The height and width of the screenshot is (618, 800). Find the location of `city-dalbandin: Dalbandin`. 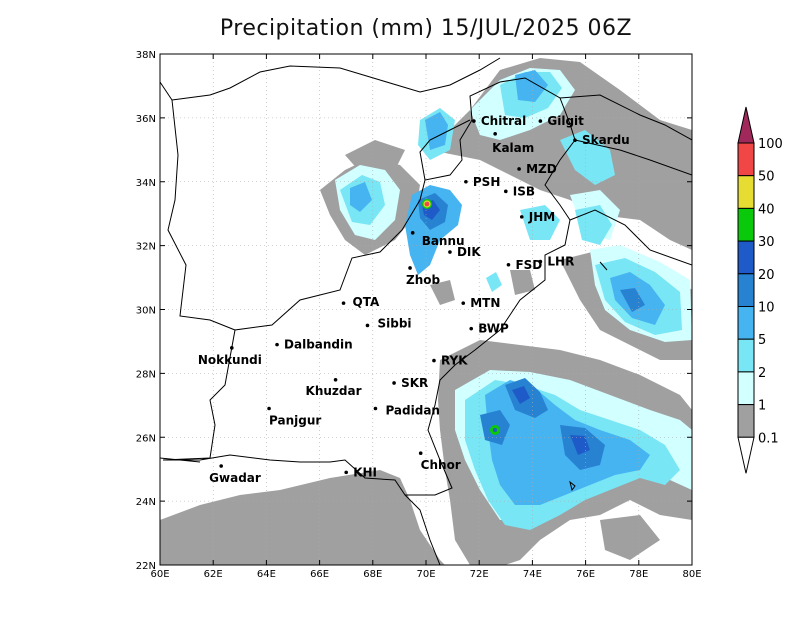

city-dalbandin: Dalbandin is located at coordinates (314, 345).